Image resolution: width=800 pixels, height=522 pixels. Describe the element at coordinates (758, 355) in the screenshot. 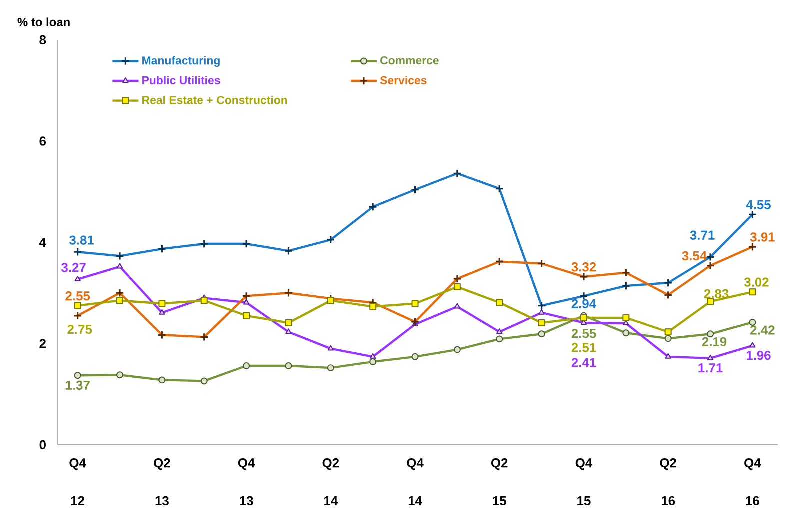

I see `data-label: 1.96` at that location.